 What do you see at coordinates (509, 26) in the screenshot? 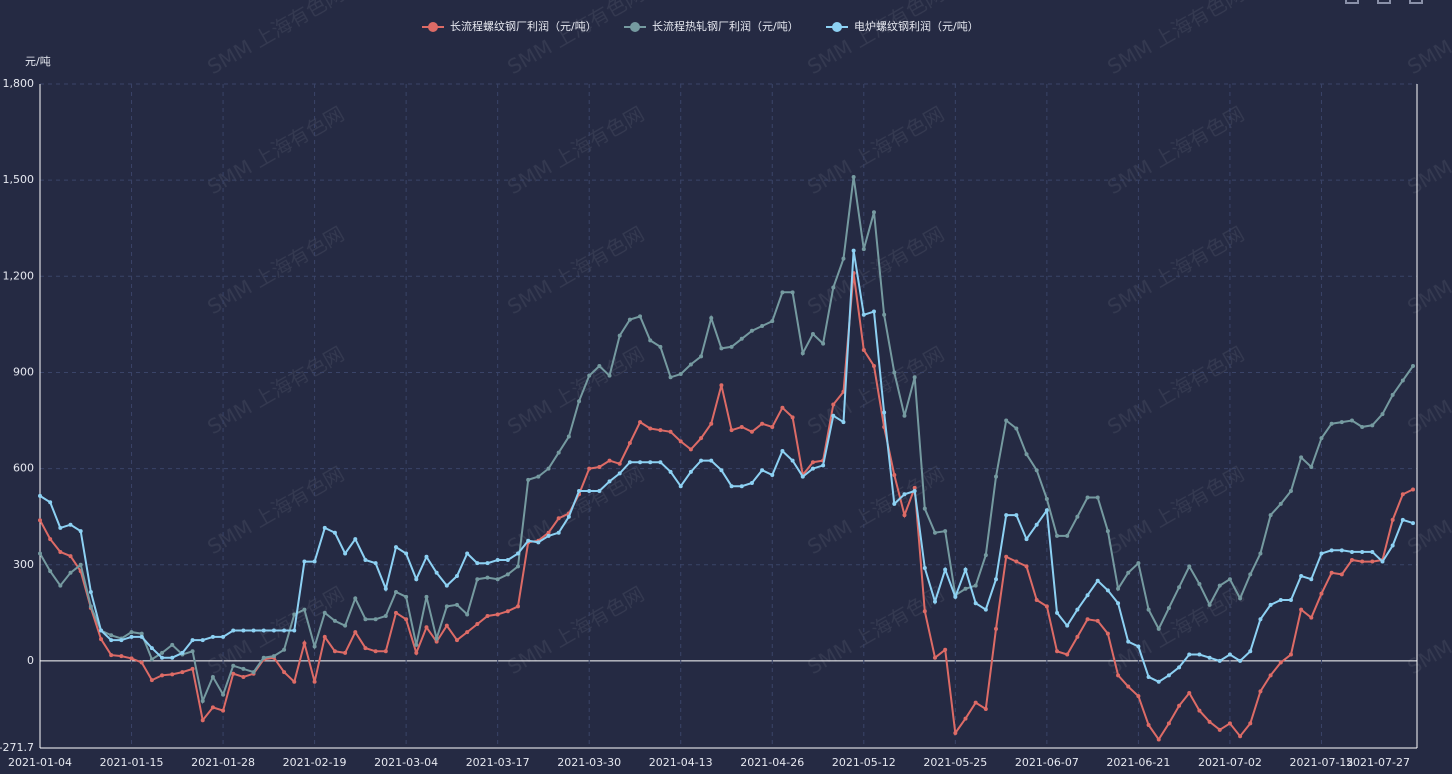
I see `legend-item: 长流程螺纹钢厂利润（元/吨）` at bounding box center [509, 26].